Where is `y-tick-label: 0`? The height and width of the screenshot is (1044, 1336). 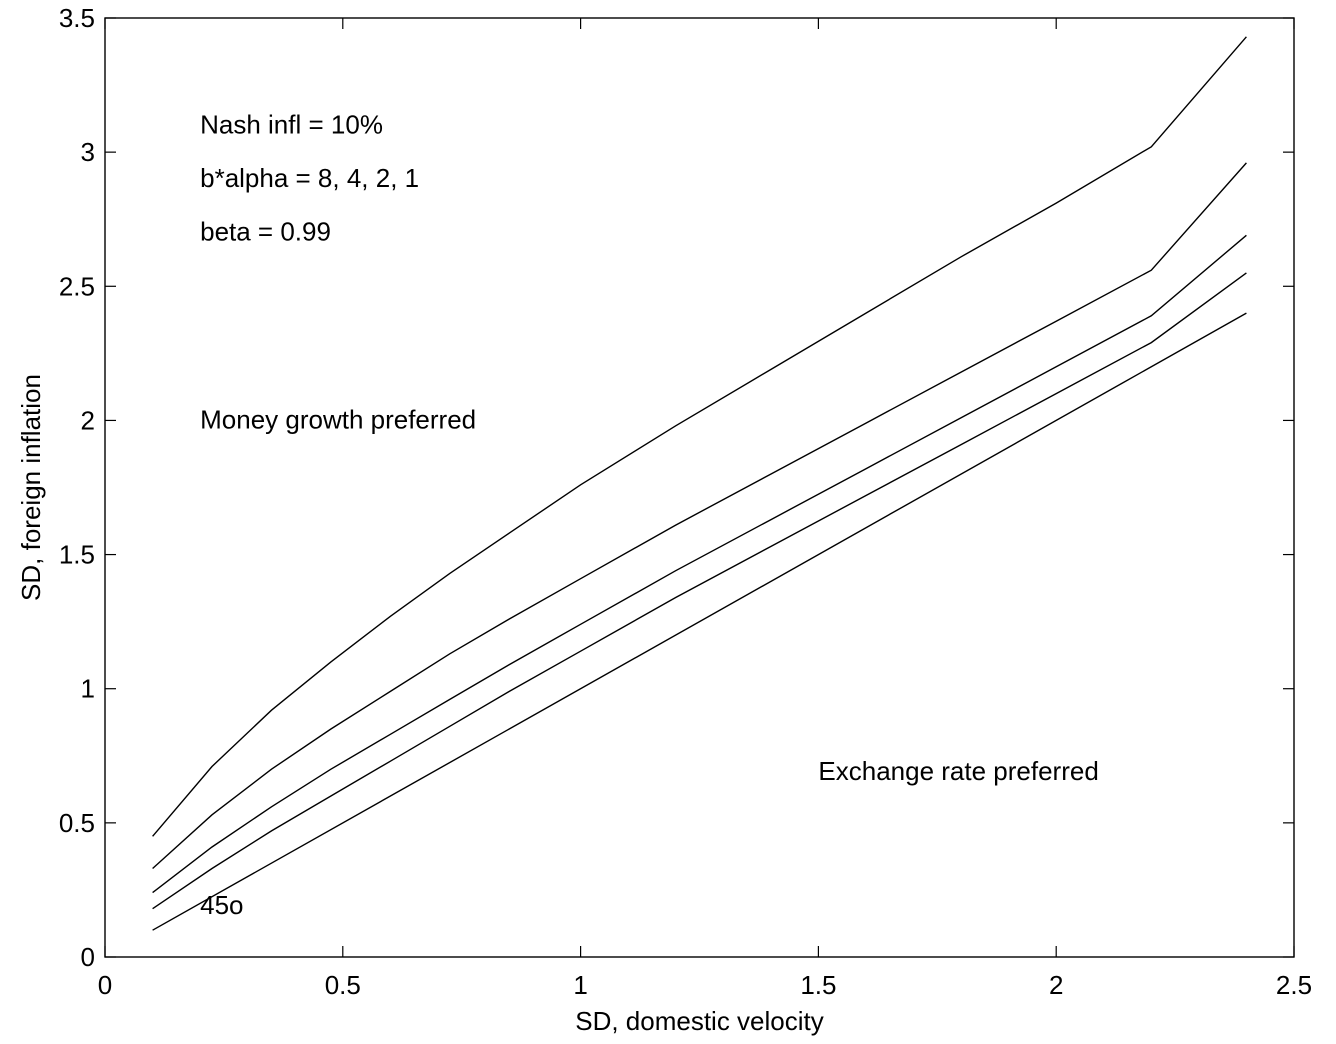 y-tick-label: 0 is located at coordinates (88, 957).